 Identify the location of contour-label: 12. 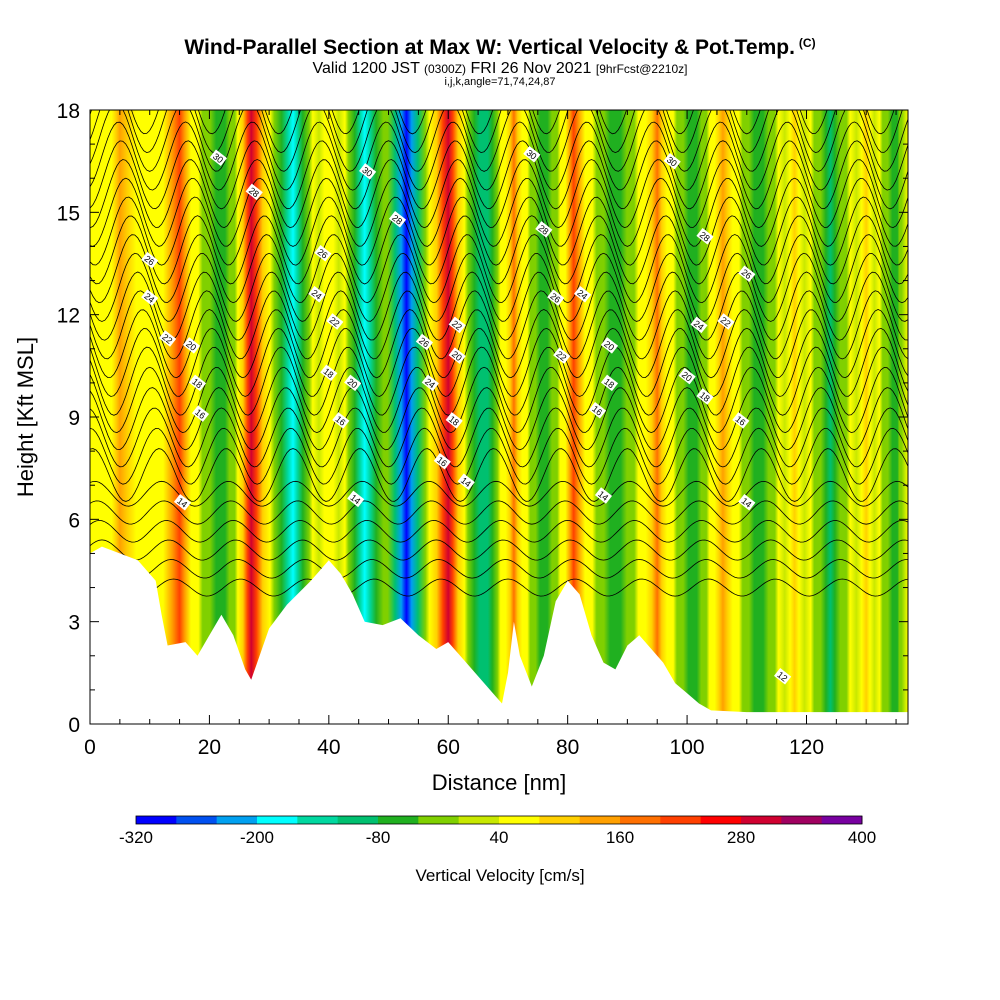
(783, 676).